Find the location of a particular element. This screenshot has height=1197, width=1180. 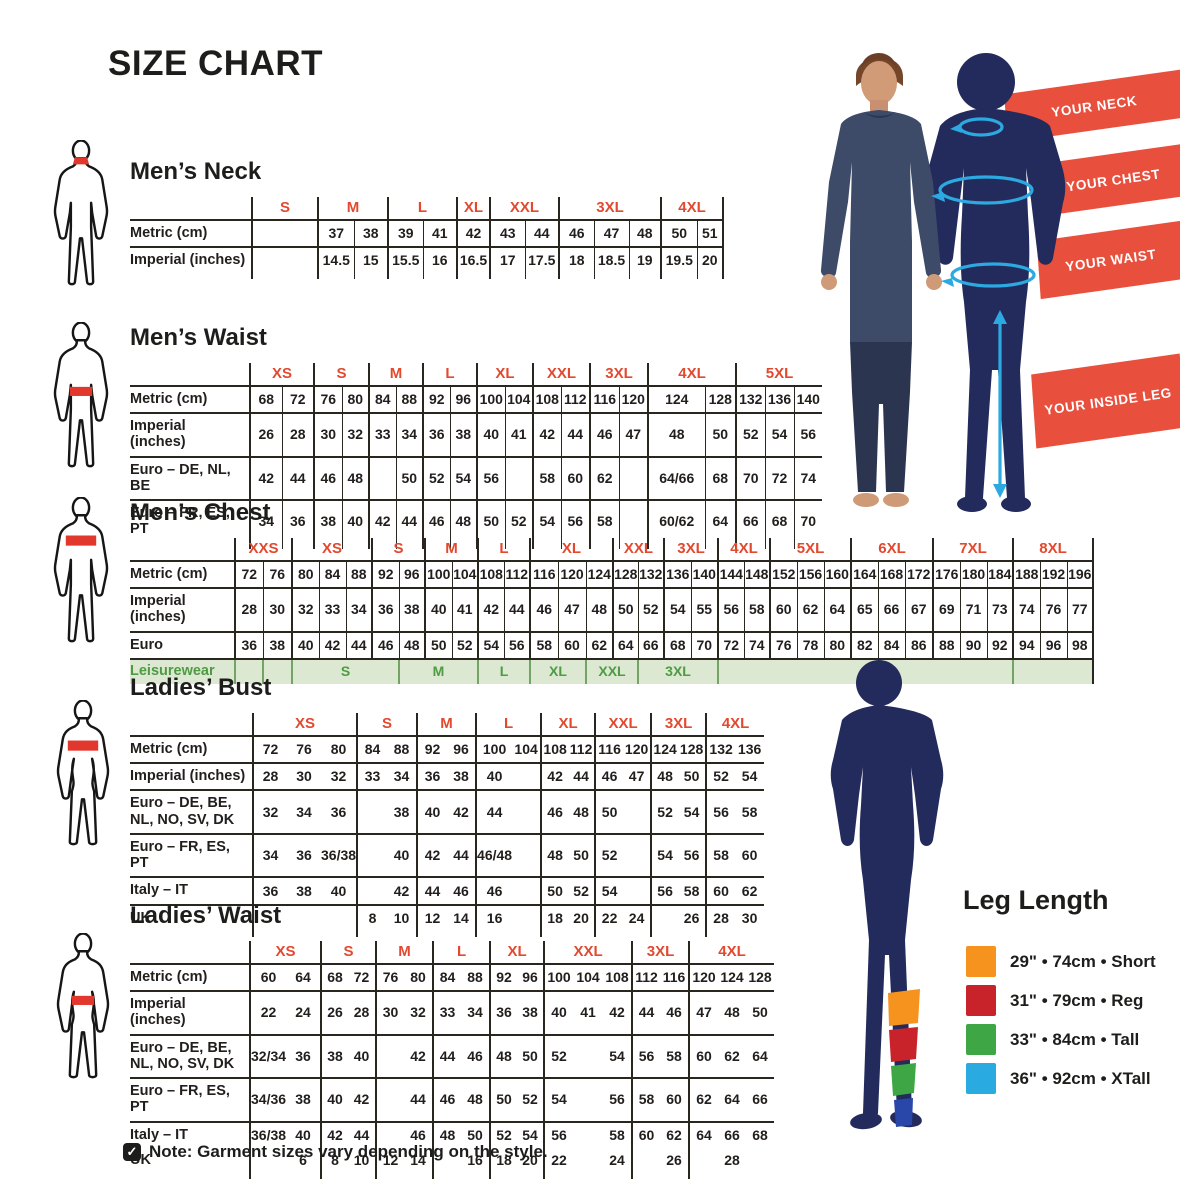

size-cell: 104 is located at coordinates (518, 399).